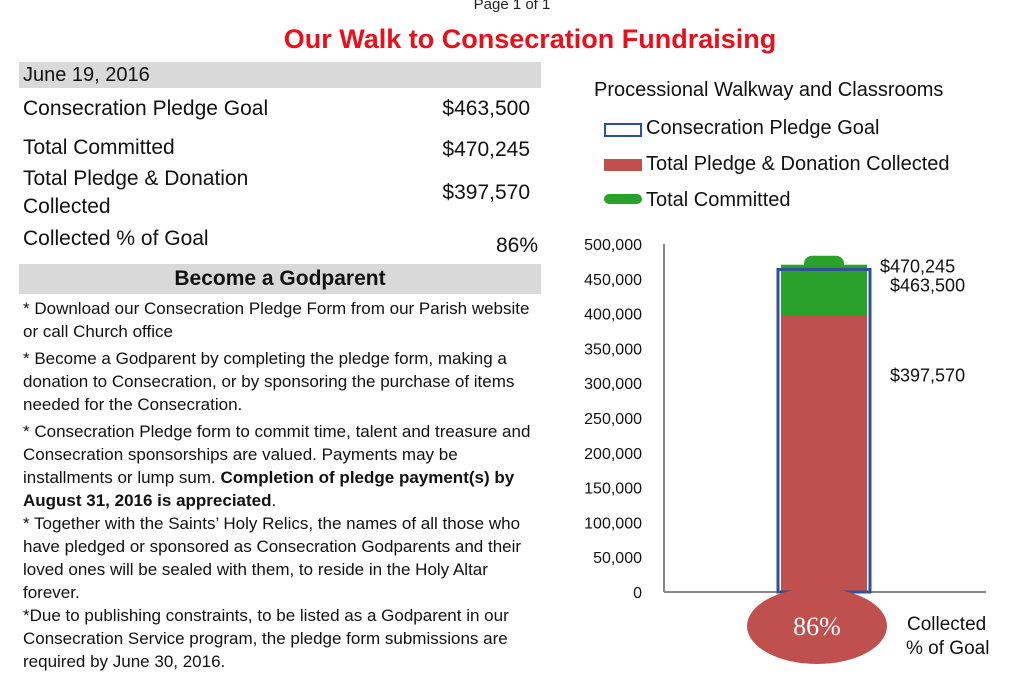 The image size is (1024, 692). What do you see at coordinates (763, 128) in the screenshot?
I see `legend-label: Consecration Pledge Goal` at bounding box center [763, 128].